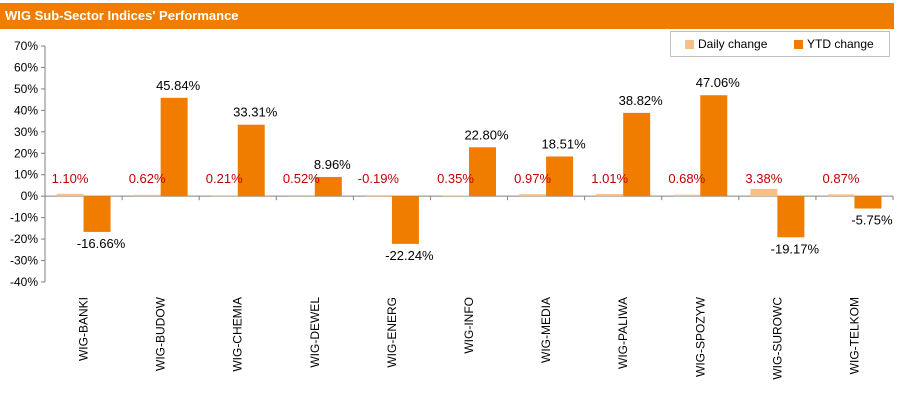 Image resolution: width=898 pixels, height=406 pixels. Describe the element at coordinates (564, 143) in the screenshot. I see `data-label-ytd: 18.51%` at that location.